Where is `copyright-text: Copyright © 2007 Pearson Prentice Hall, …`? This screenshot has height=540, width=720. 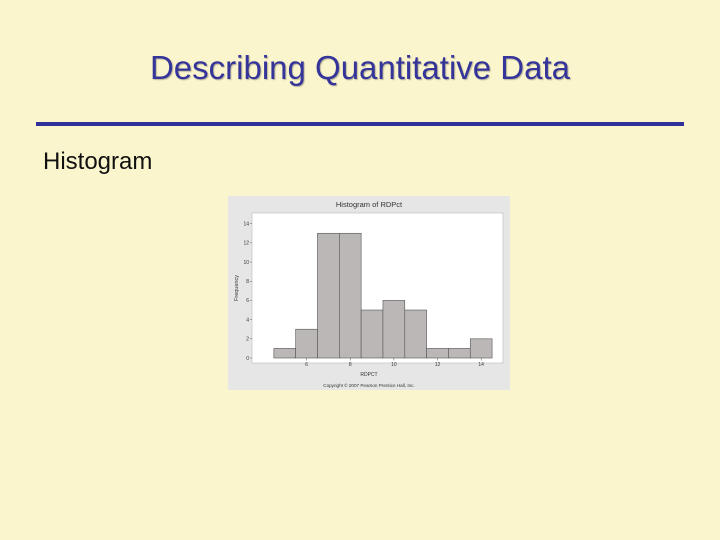 copyright-text: Copyright © 2007 Pearson Prentice Hall, … is located at coordinates (368, 385).